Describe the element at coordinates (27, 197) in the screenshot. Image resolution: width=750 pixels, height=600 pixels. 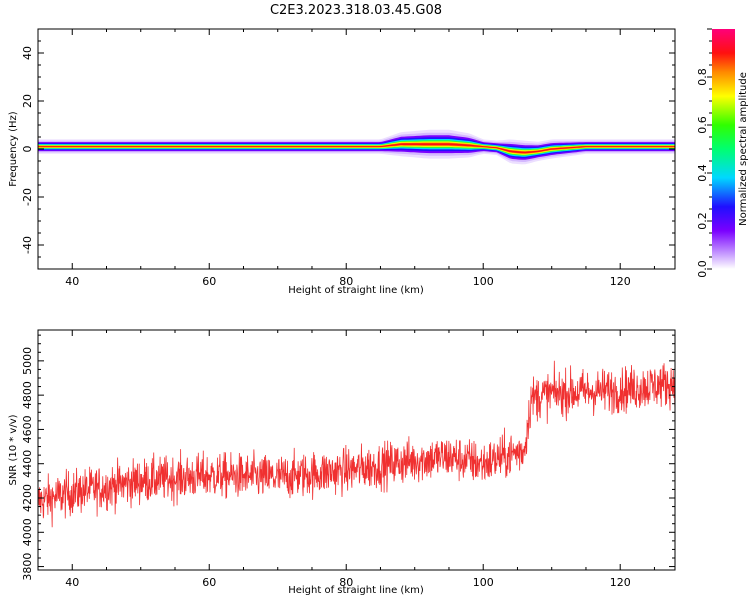
I see `spectrogram-ytick-label: -20` at that location.